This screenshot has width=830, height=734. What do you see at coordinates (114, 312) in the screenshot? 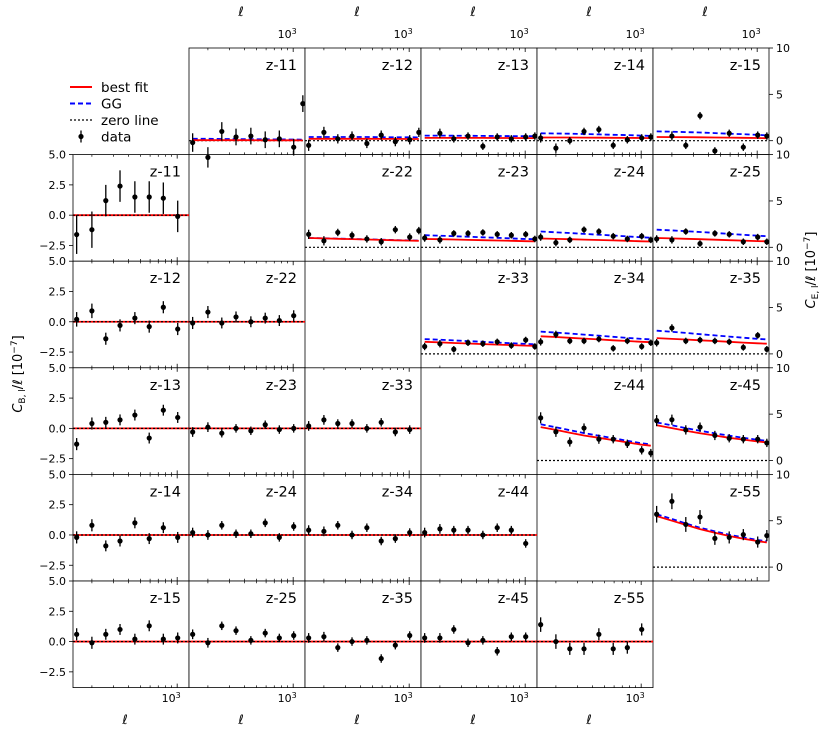
I see `panel-b-z-12: z-12 5.0 2.5 0.0 −2.5` at bounding box center [114, 312].